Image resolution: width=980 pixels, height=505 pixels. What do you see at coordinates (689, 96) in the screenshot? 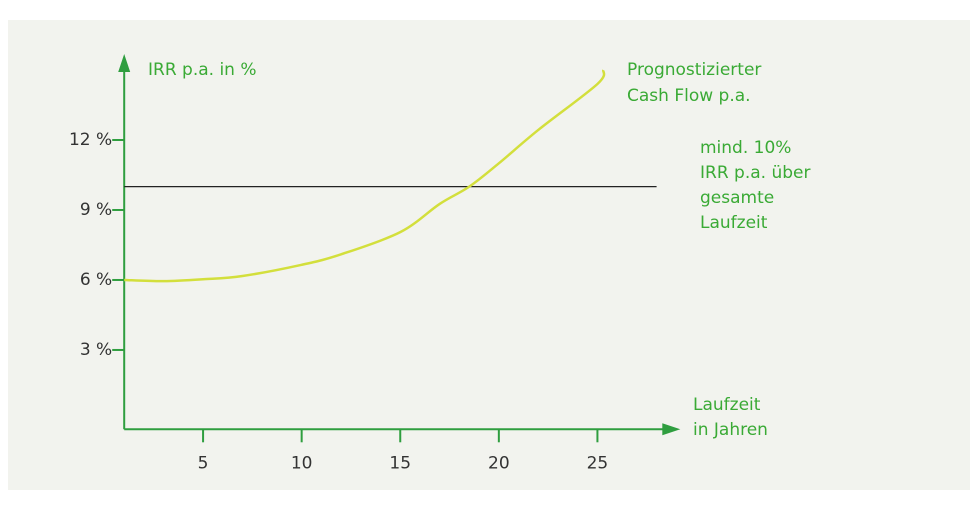
I see `curve-label: Cash Flow p.a.` at bounding box center [689, 96].